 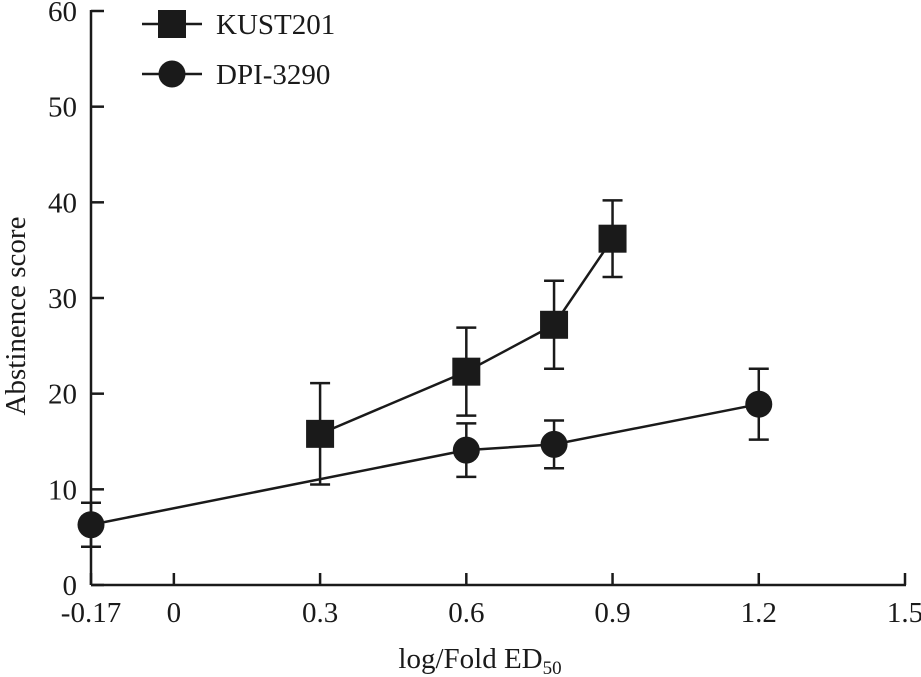 What do you see at coordinates (62, 203) in the screenshot?
I see `y-tick-label: 40` at bounding box center [62, 203].